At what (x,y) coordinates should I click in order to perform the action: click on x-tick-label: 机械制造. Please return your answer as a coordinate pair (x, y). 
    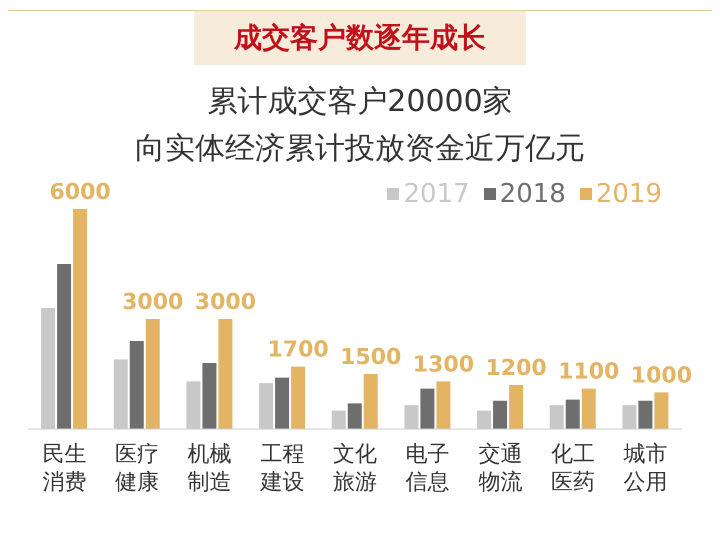
    Looking at the image, I should click on (210, 468).